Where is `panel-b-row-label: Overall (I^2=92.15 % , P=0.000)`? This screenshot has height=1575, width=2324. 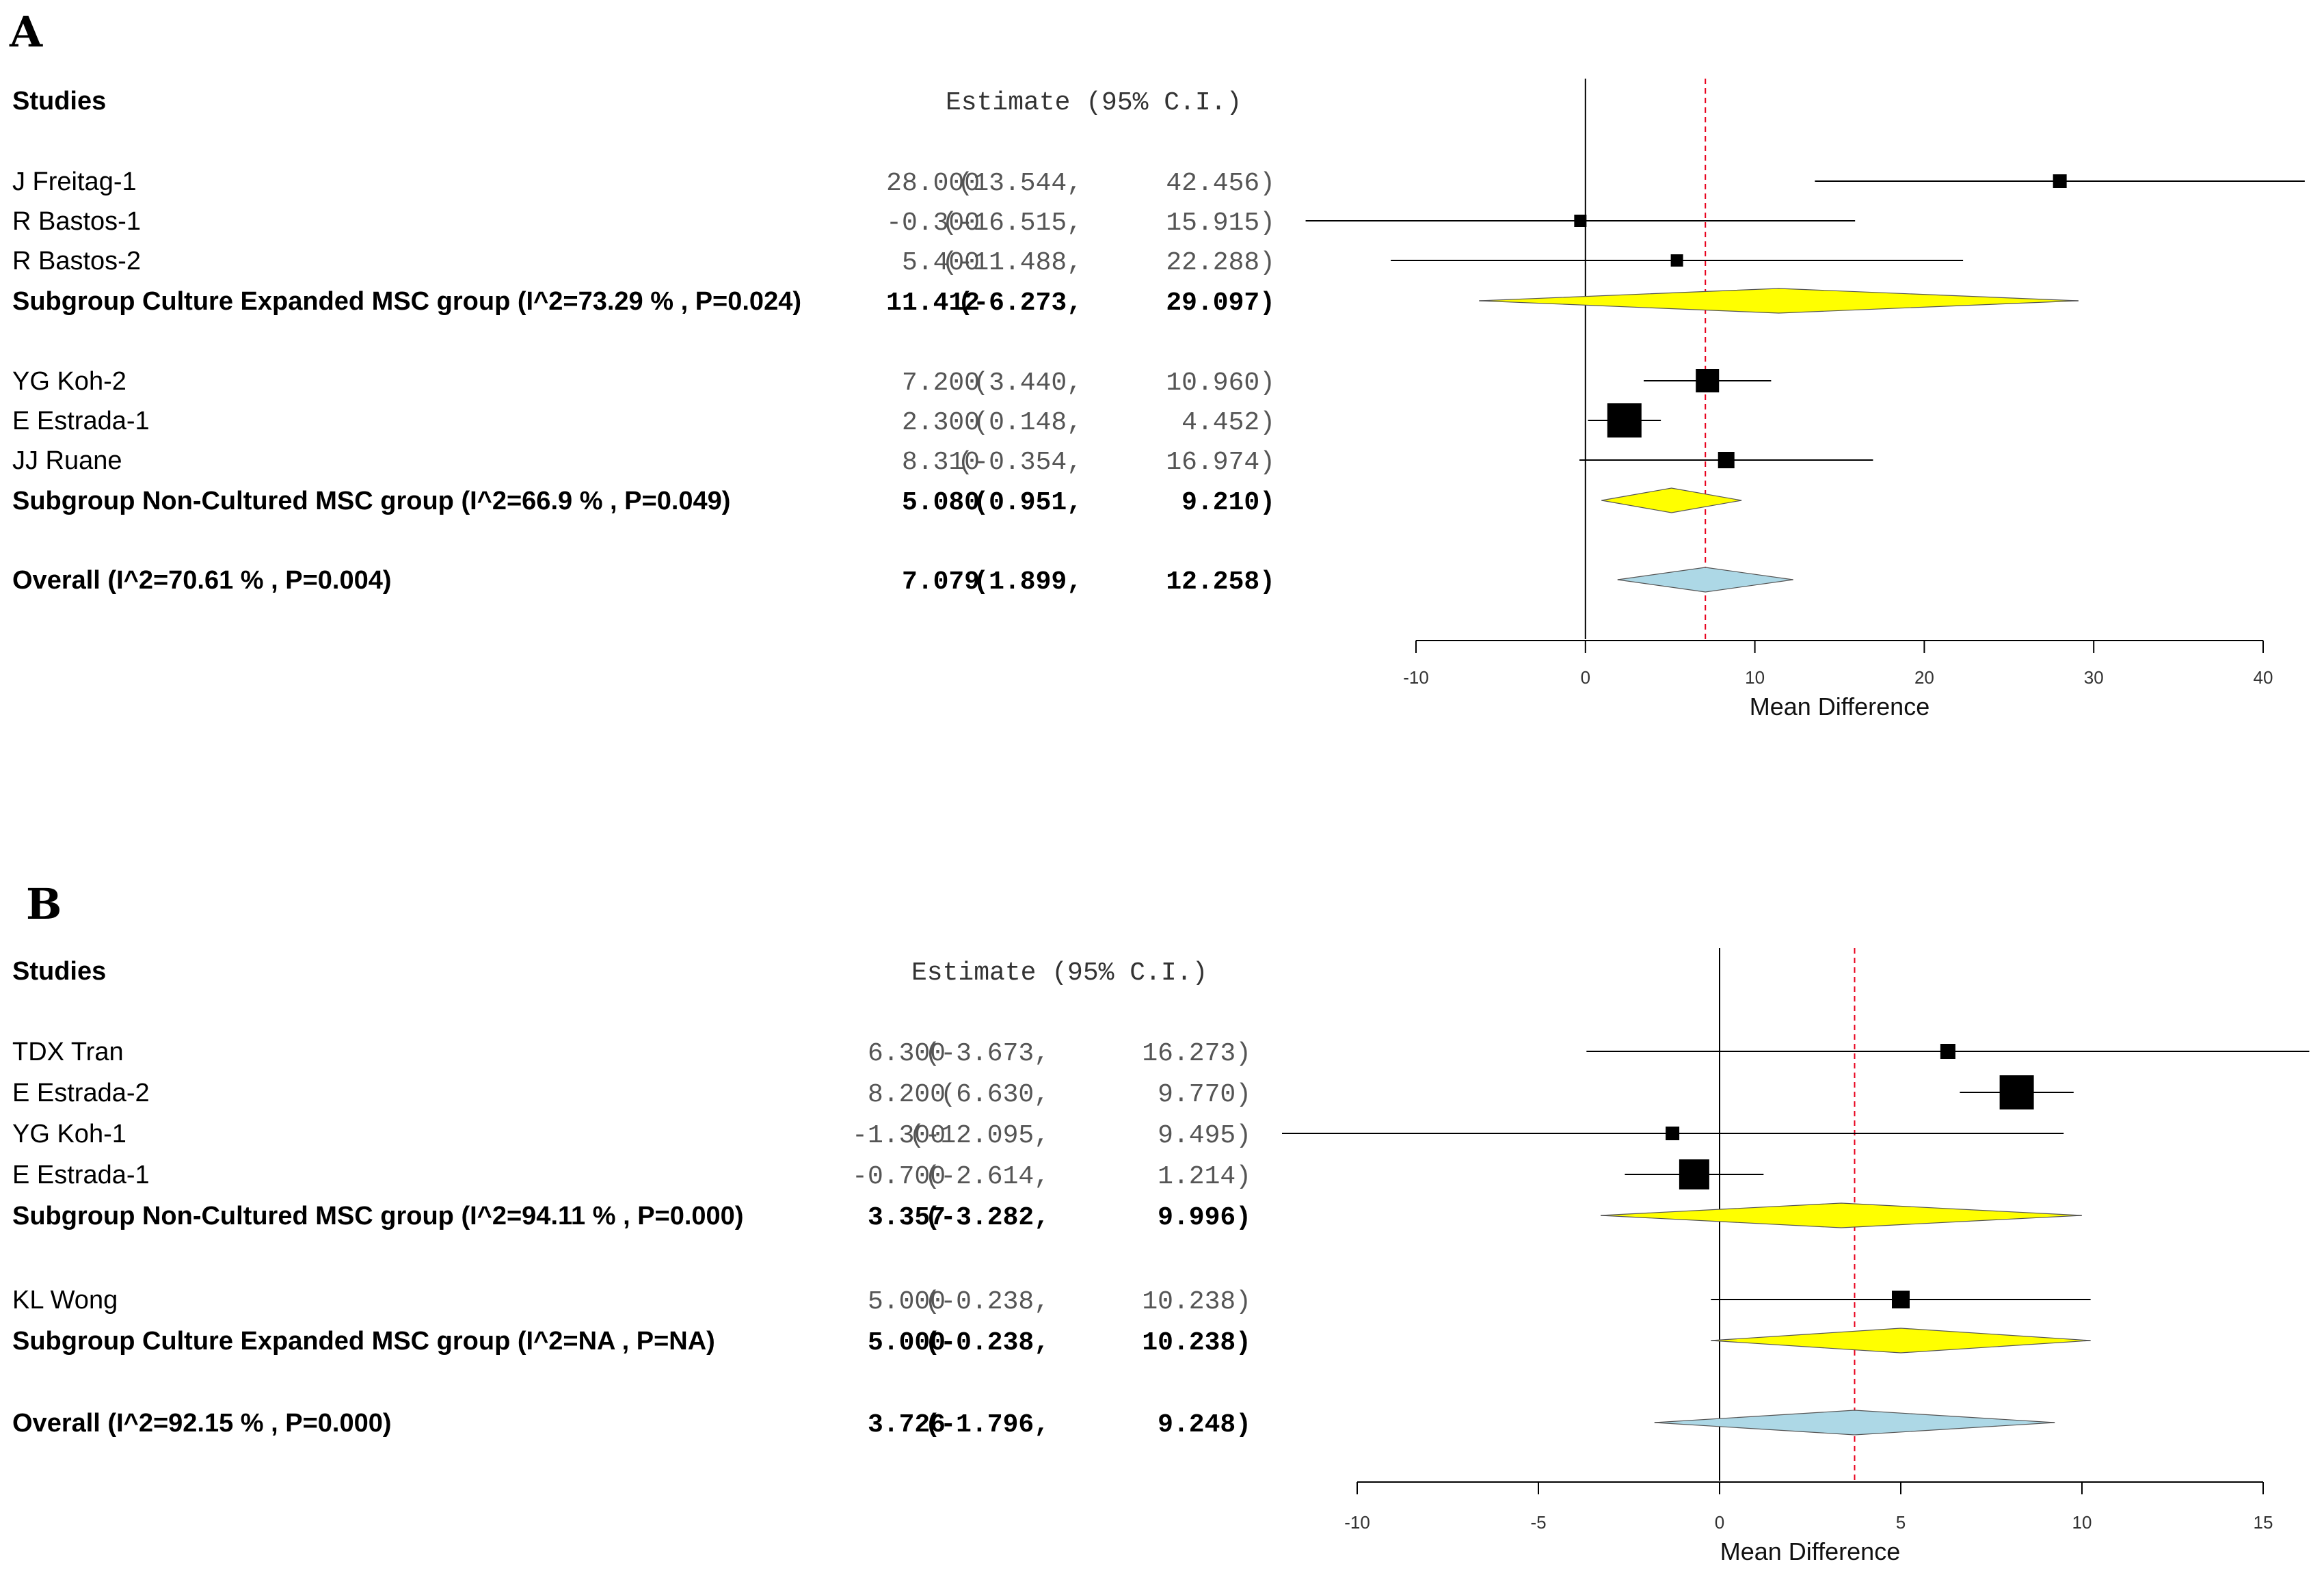
panel-b-row-label: Overall (I^2=92.15 % , P=0.000) is located at coordinates (202, 1423).